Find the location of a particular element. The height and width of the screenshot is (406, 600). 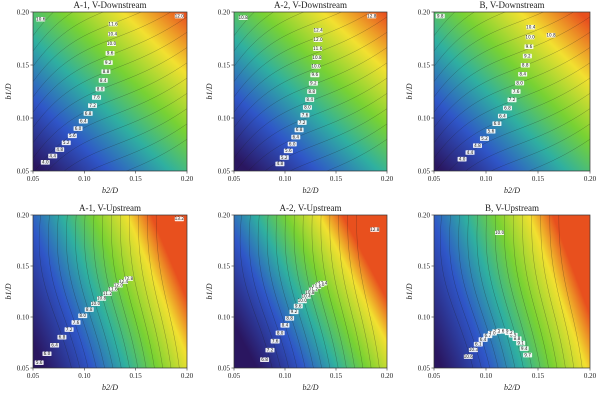

contour-label: 12.8 is located at coordinates (372, 15).